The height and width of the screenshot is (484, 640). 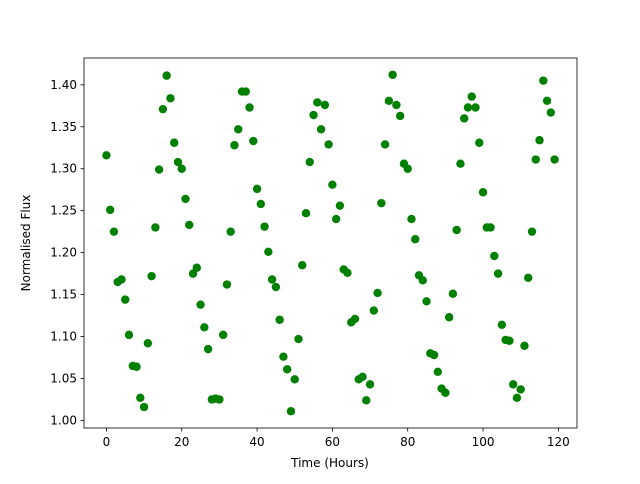 What do you see at coordinates (63, 420) in the screenshot?
I see `y-tick-label: 1.00` at bounding box center [63, 420].